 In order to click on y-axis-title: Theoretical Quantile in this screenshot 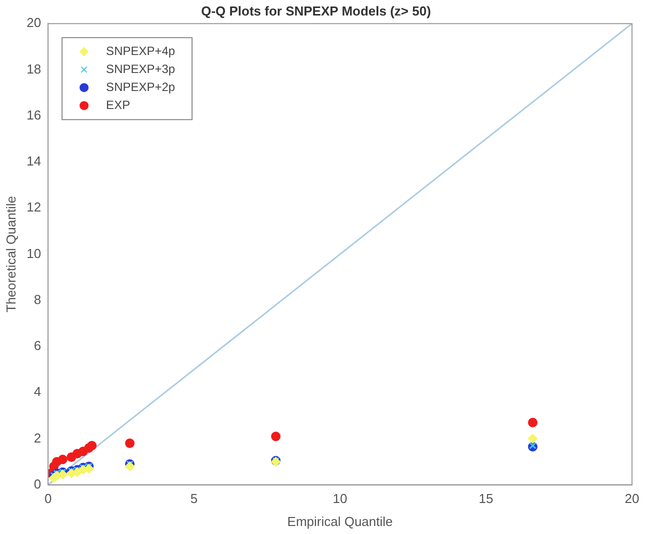, I will do `click(10, 254)`.